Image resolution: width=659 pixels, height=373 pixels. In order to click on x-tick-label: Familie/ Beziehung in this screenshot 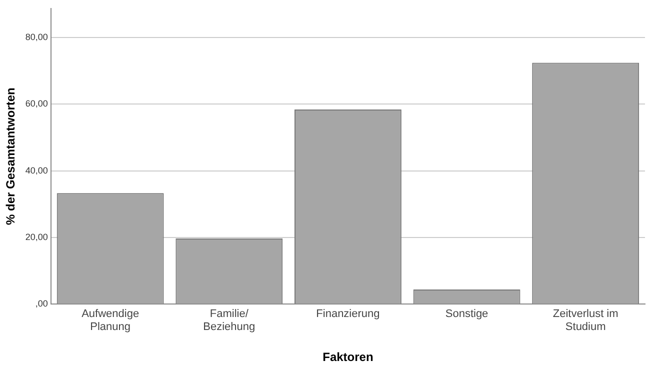, I will do `click(229, 321)`.